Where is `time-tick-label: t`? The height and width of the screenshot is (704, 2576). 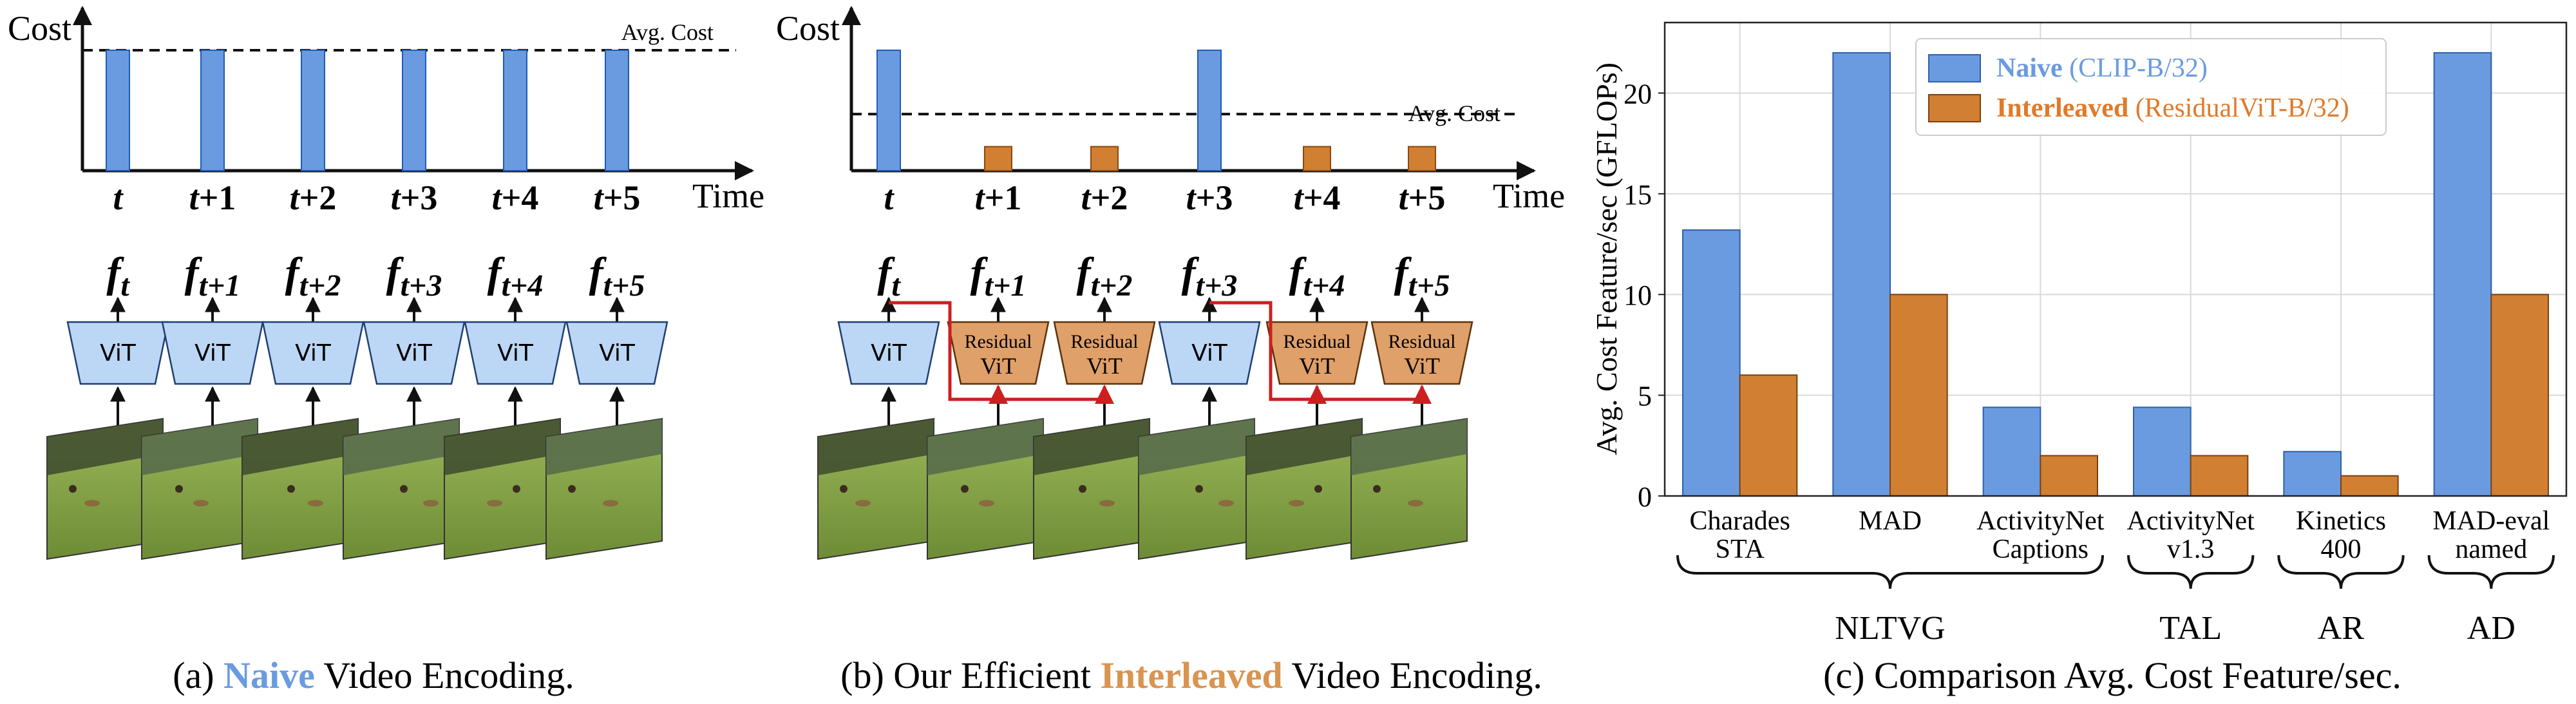 time-tick-label: t is located at coordinates (889, 197).